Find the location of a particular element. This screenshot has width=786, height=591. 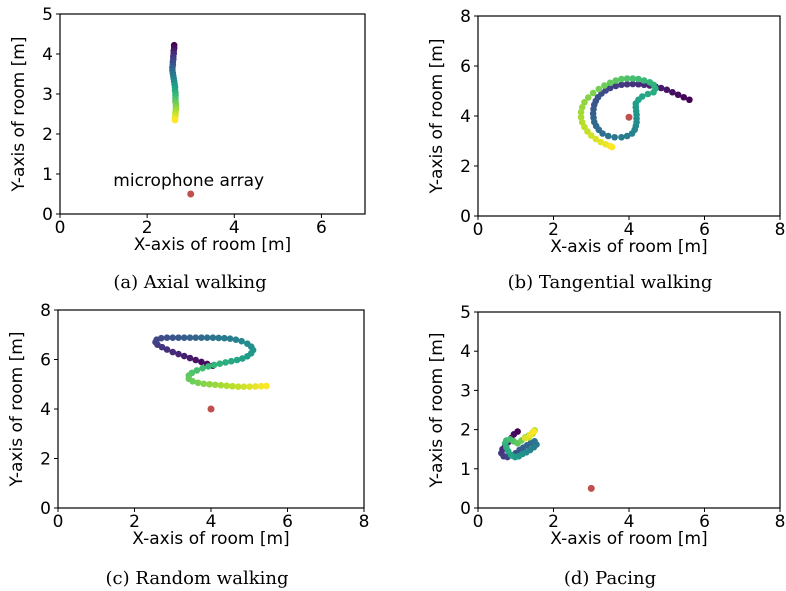

plot-frame is located at coordinates (629, 410).